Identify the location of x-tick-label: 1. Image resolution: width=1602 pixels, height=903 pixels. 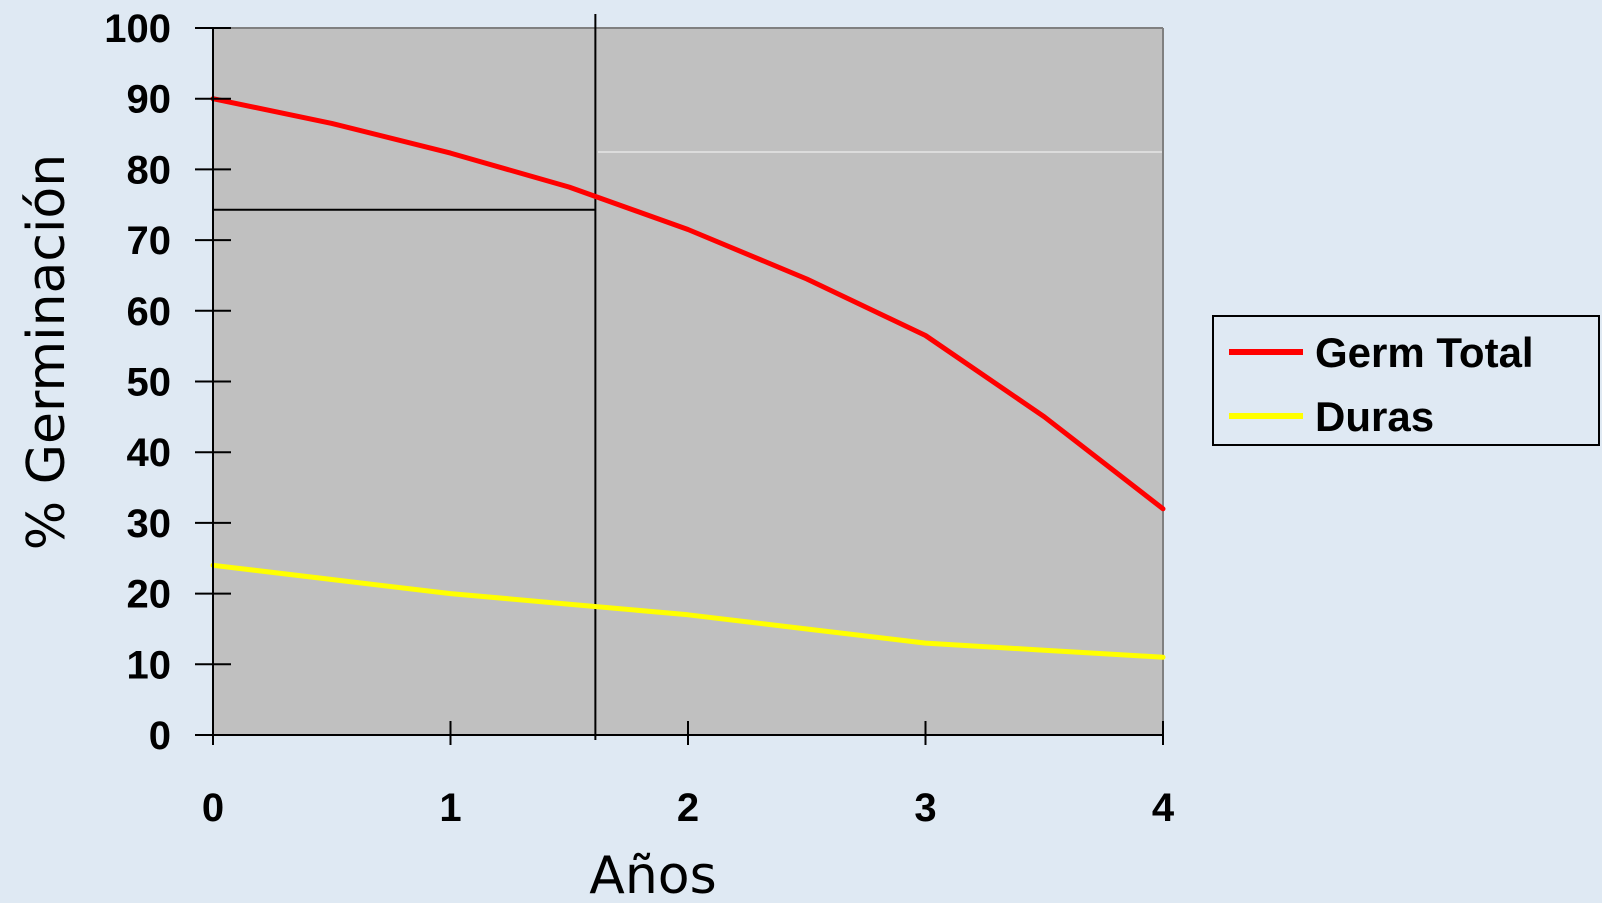
(450, 808).